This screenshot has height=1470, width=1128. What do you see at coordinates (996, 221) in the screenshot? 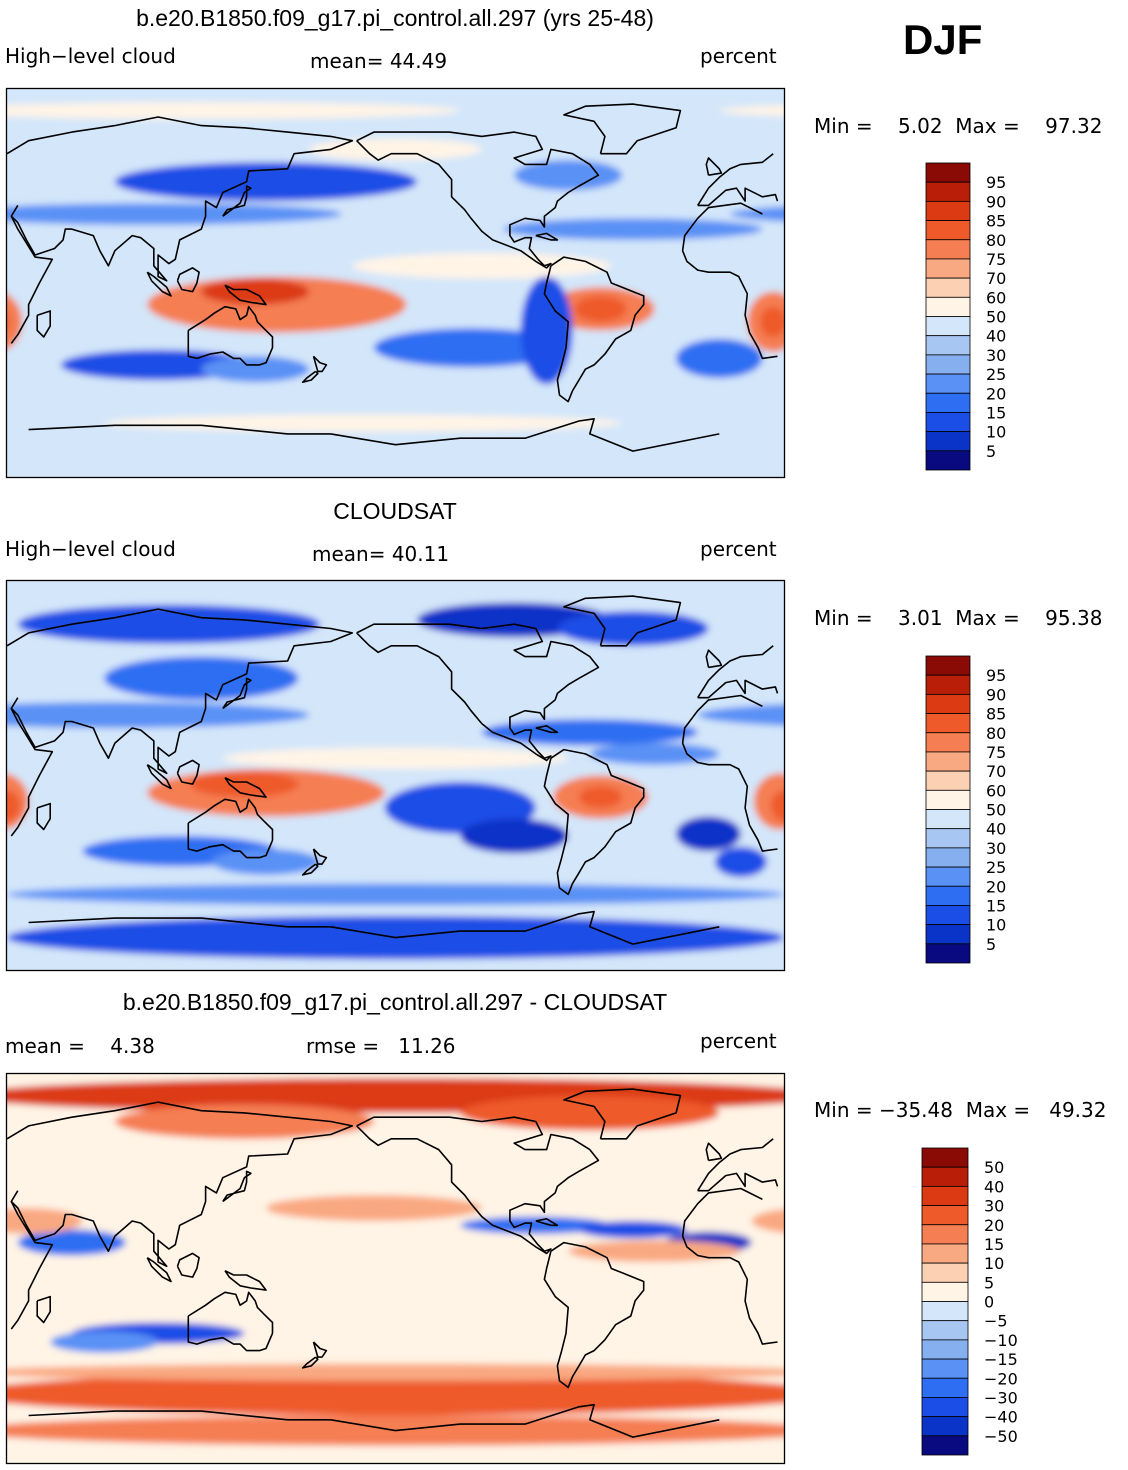
I see `colorbar-tick-label: 85` at bounding box center [996, 221].